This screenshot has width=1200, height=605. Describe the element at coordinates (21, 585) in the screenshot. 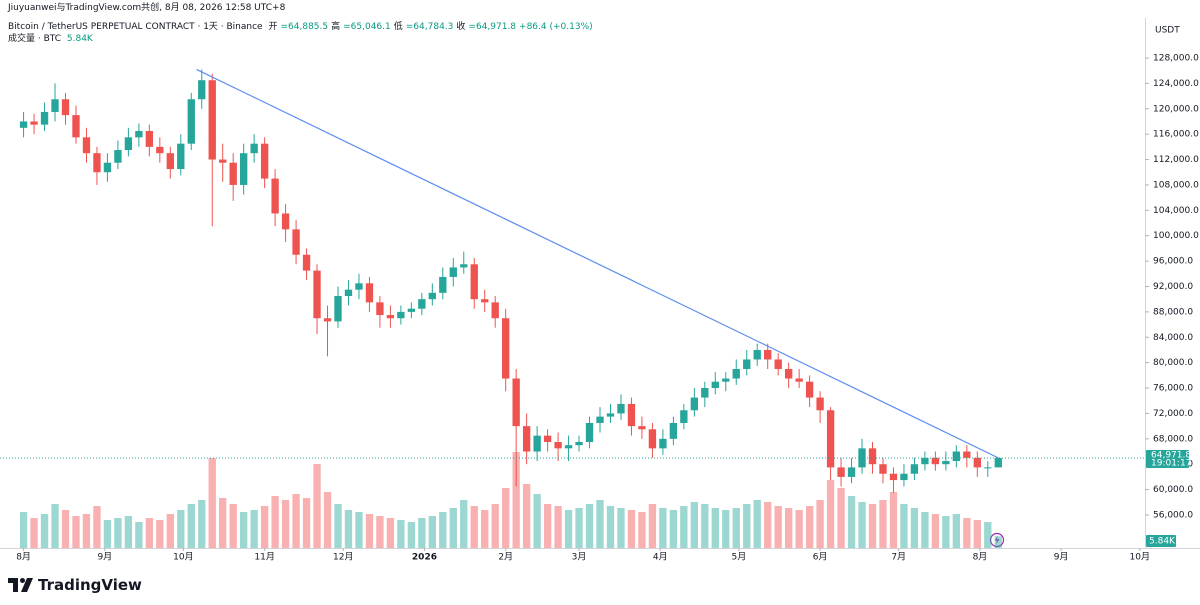

I see `logo-icon` at that location.